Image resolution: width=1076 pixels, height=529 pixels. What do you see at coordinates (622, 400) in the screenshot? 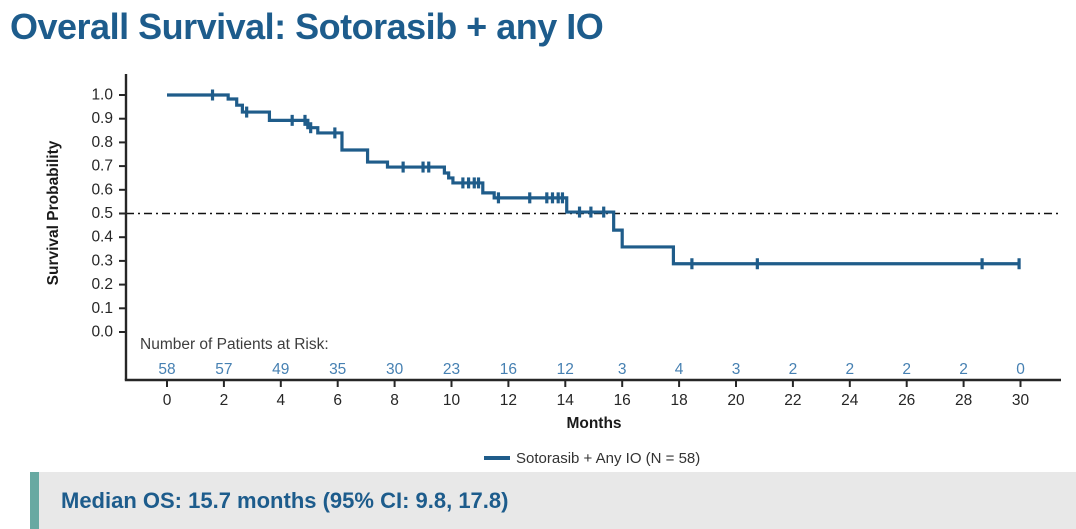
I see `x-tick-label: 16` at bounding box center [622, 400].